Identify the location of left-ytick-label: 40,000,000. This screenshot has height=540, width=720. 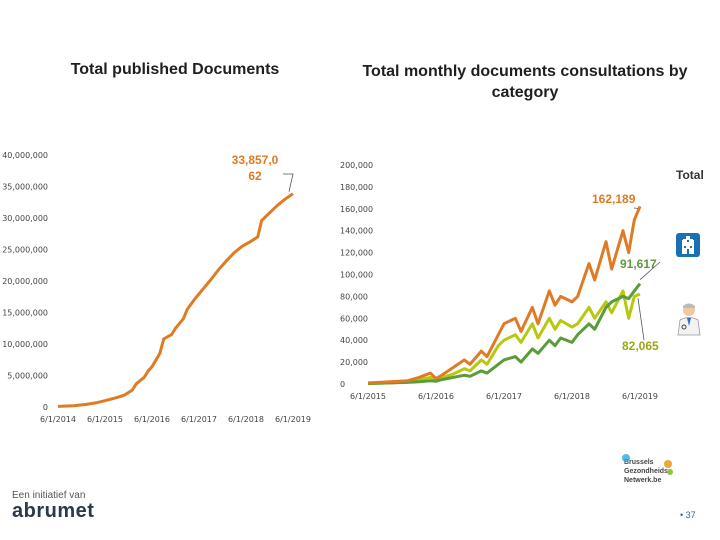
(25, 155).